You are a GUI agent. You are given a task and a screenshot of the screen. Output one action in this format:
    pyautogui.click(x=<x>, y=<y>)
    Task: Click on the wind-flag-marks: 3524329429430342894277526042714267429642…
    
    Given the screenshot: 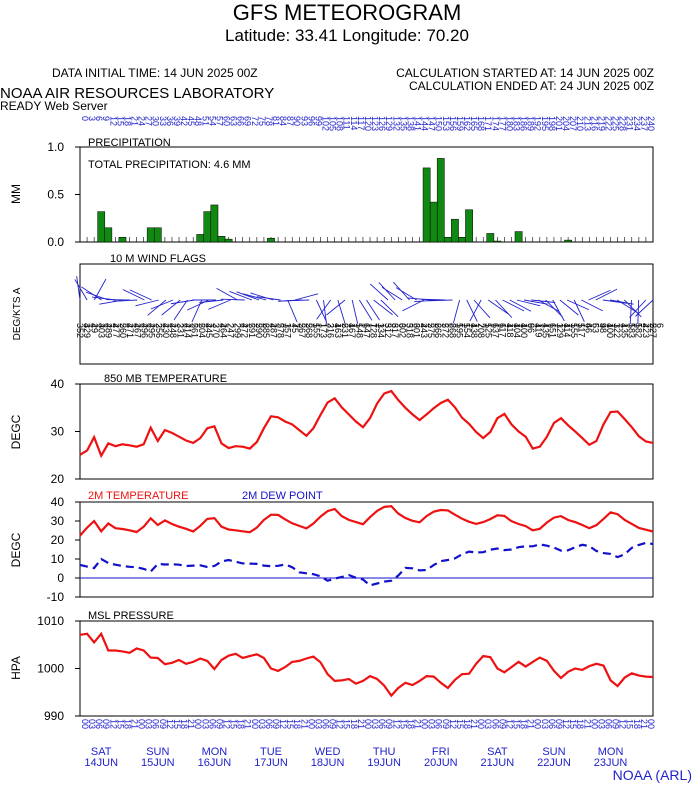 What is the action you would take?
    pyautogui.click(x=370, y=307)
    